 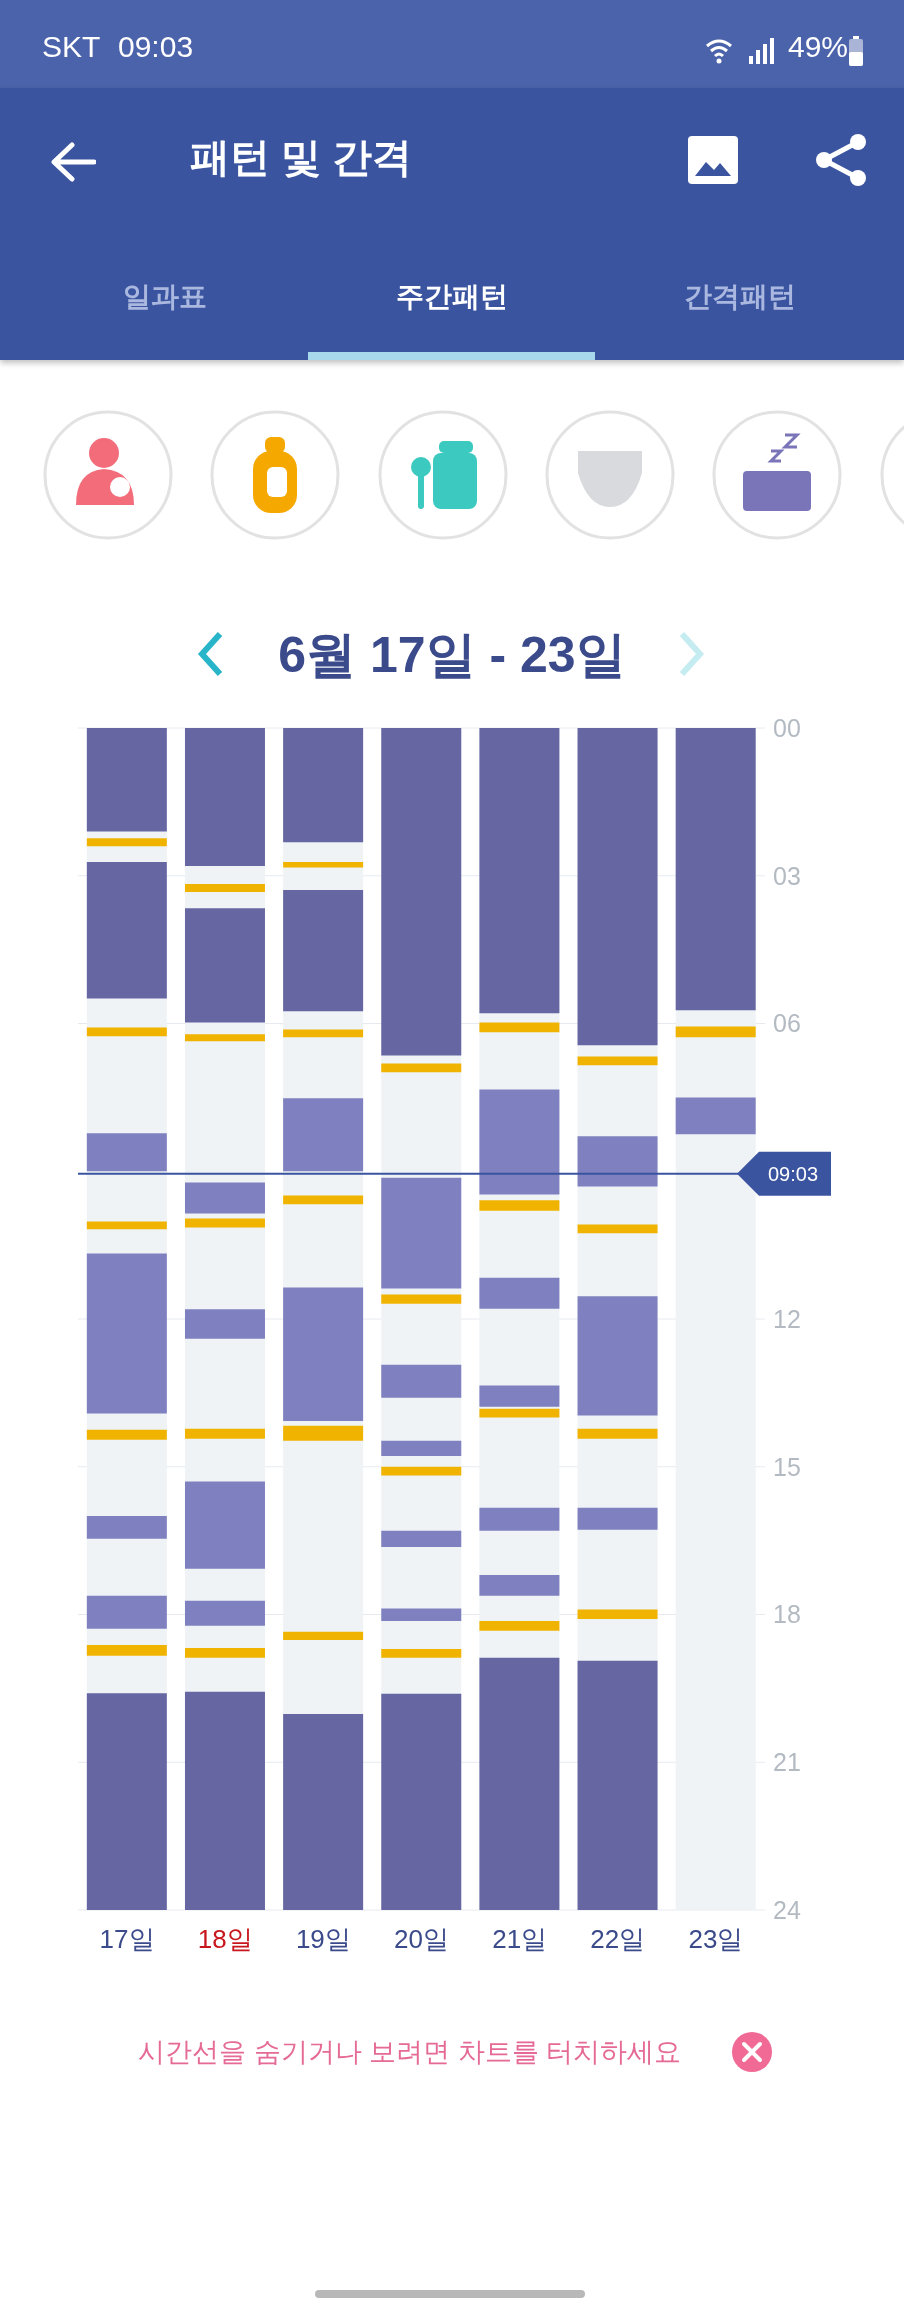 I want to click on chart-subtitle: 6월 17일 - 23일, so click(x=452, y=655).